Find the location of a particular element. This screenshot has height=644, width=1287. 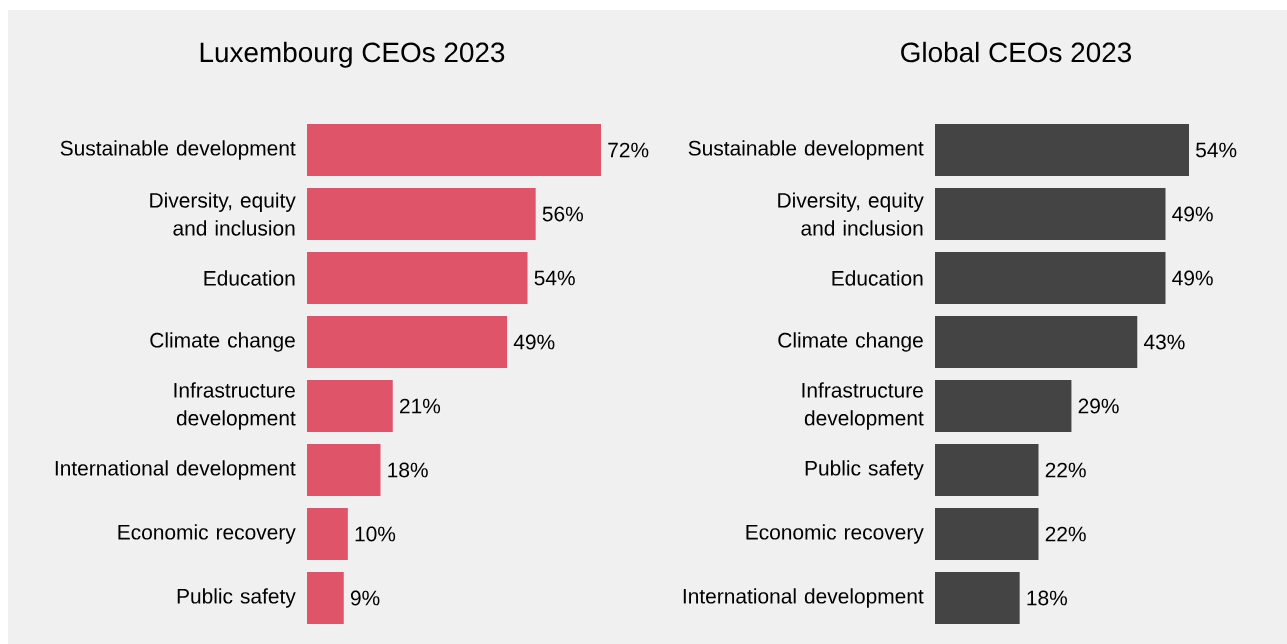

chart-title: Luxembourg CEOs 2023 is located at coordinates (352, 54).